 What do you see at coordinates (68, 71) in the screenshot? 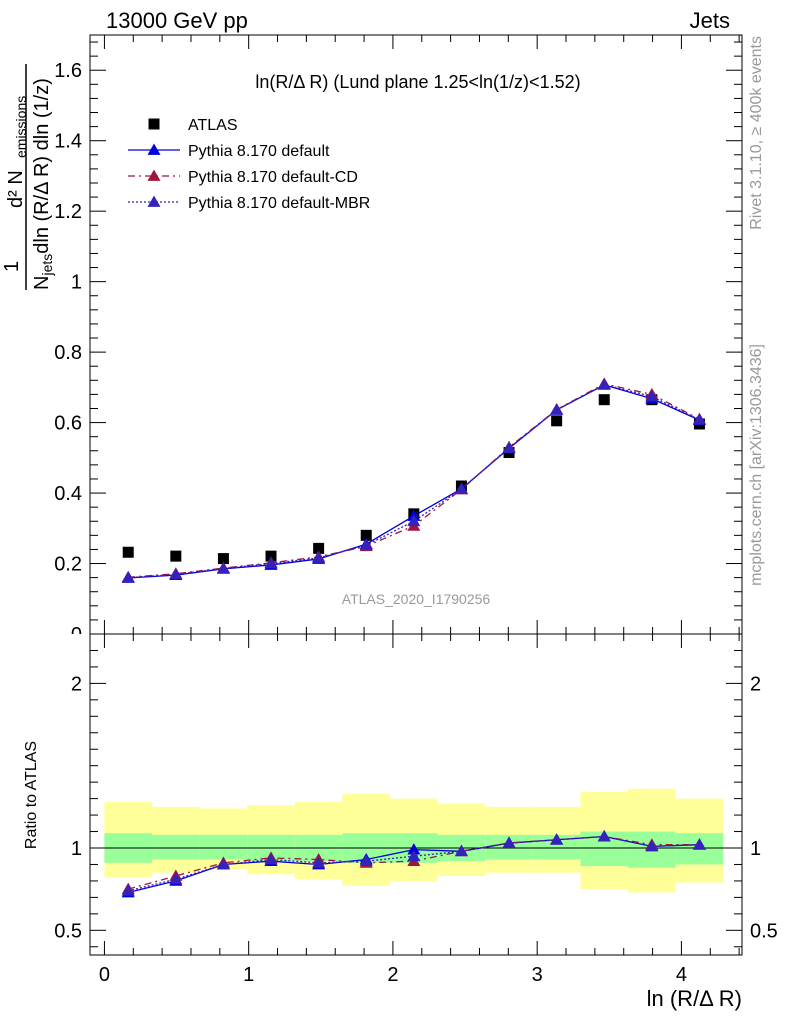
I see `y-tick-label: 1.6` at bounding box center [68, 71].